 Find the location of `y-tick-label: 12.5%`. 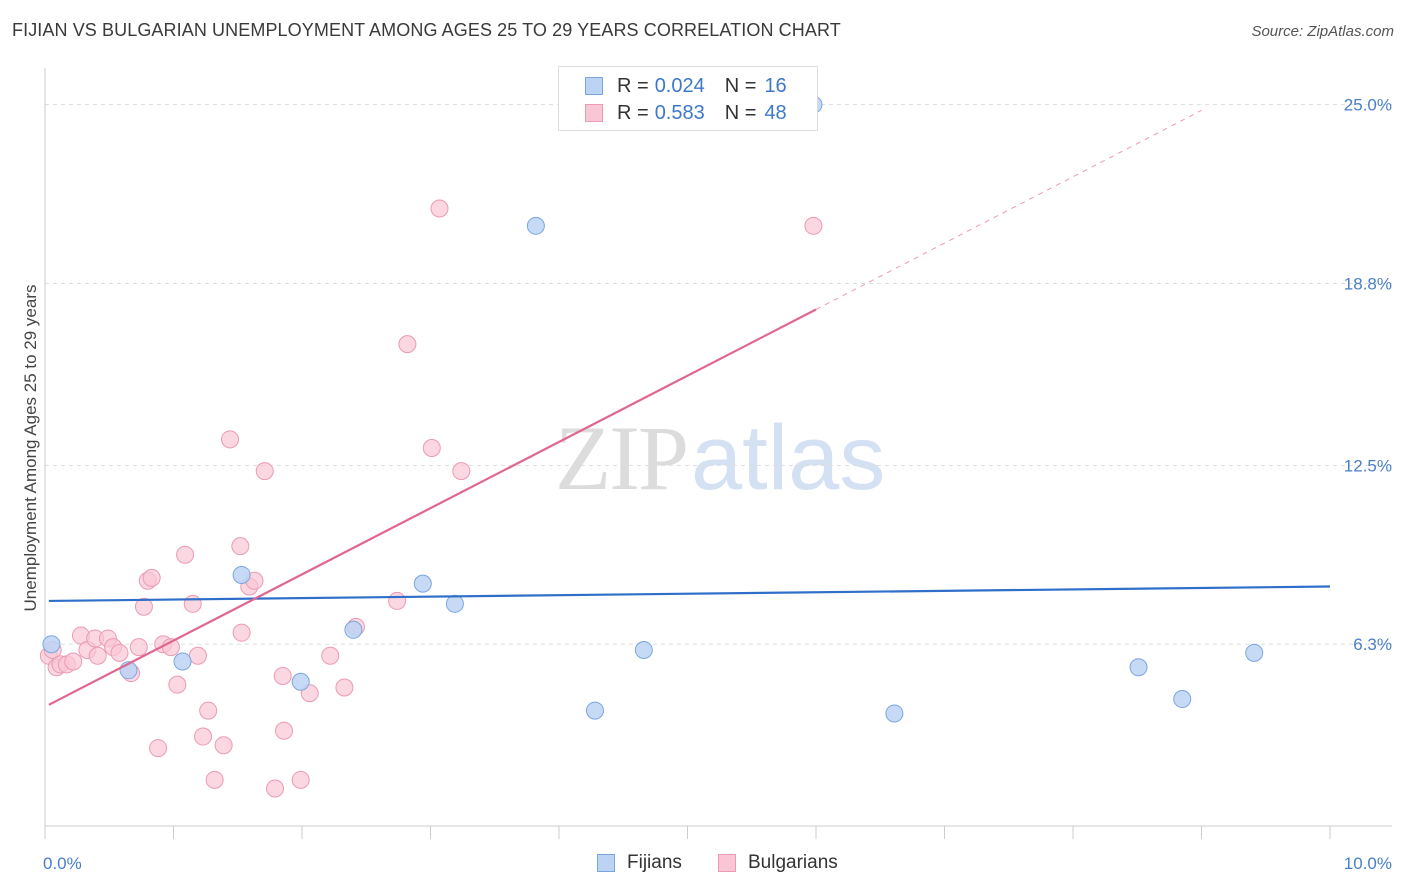

y-tick-label: 12.5% is located at coordinates (1368, 465).